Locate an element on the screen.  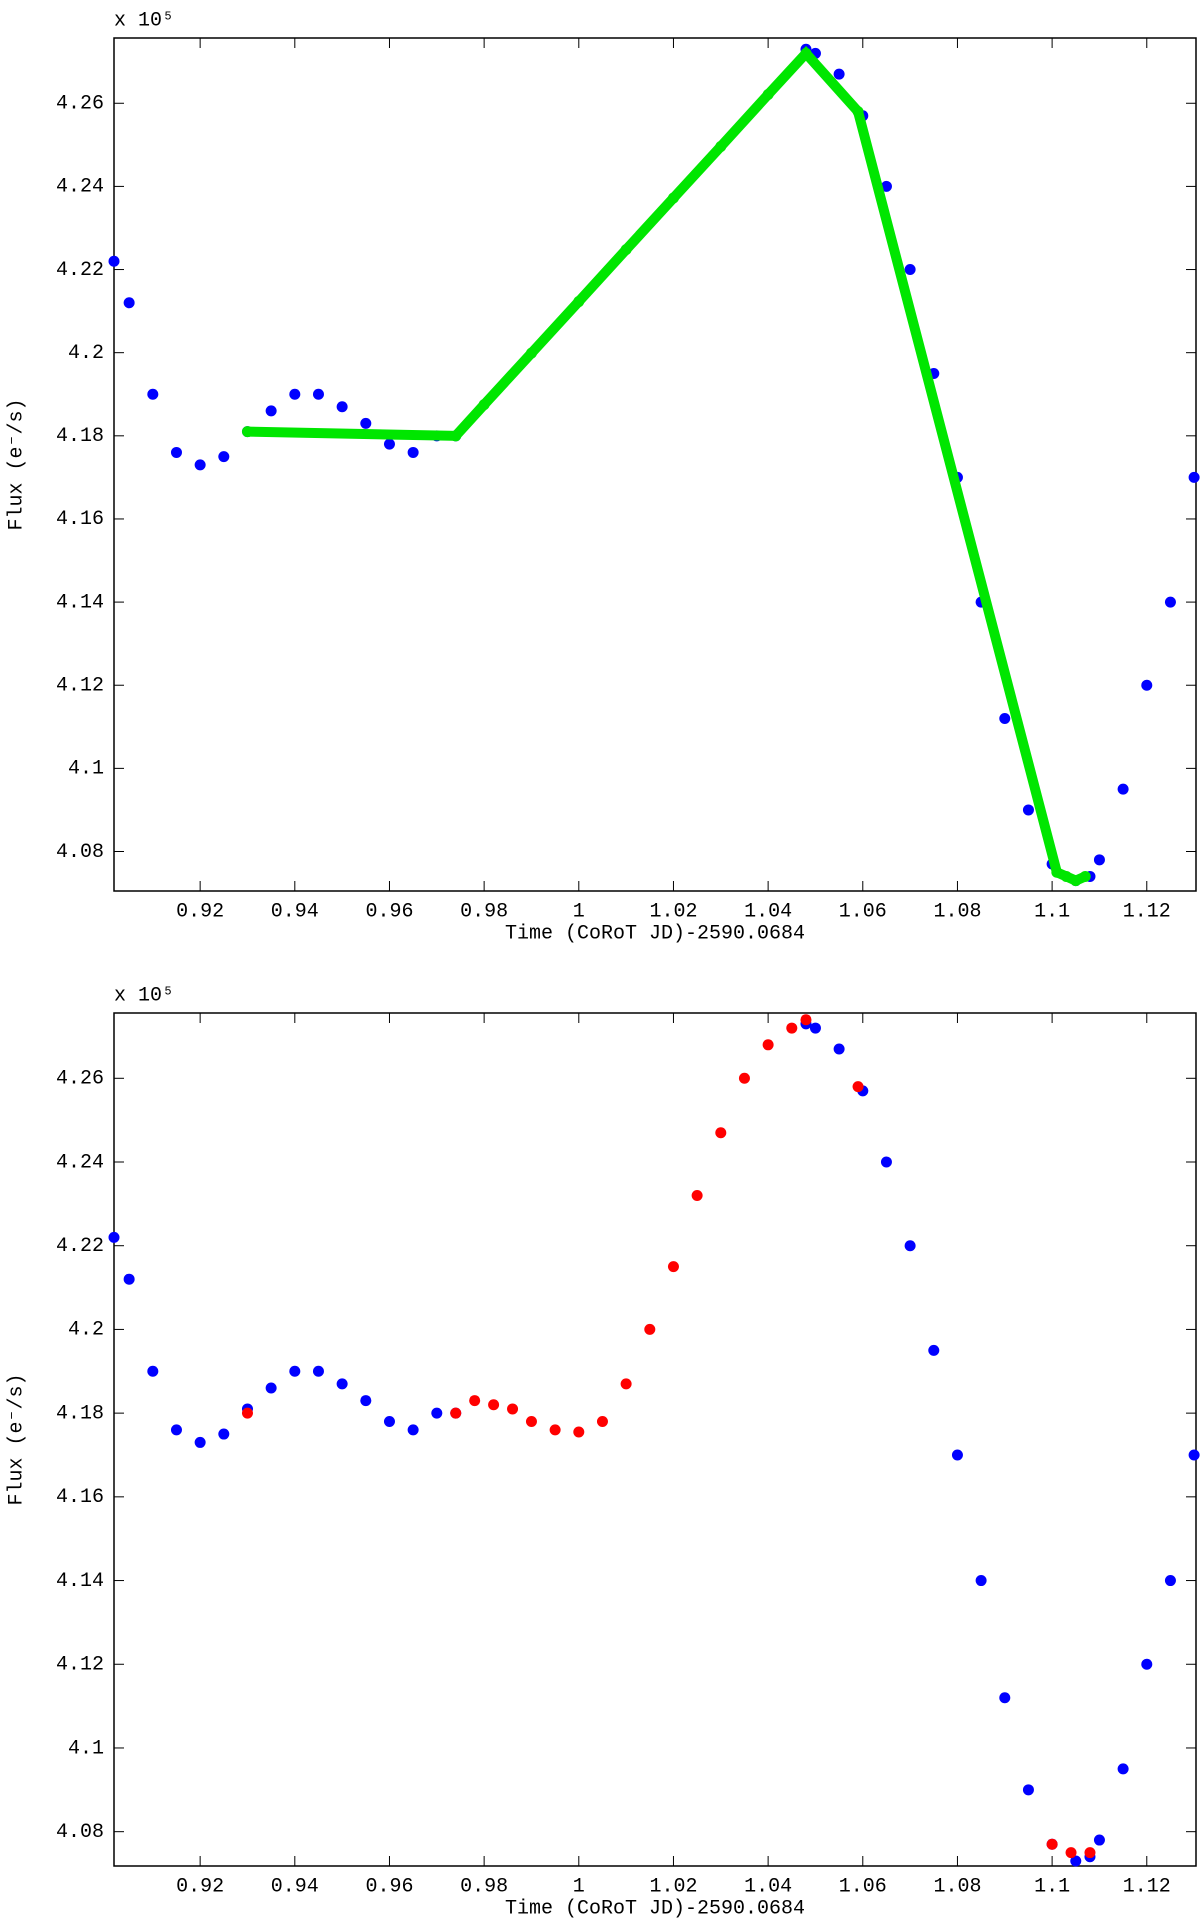
y-tick-label: 4.16 is located at coordinates (80, 1497).